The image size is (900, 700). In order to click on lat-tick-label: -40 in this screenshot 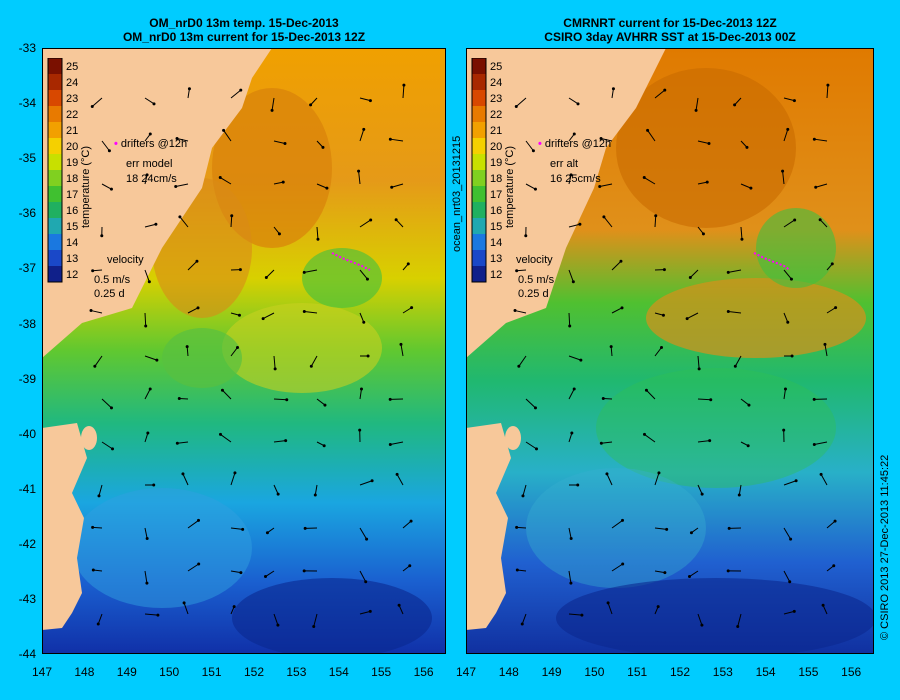, I will do `click(27, 433)`.